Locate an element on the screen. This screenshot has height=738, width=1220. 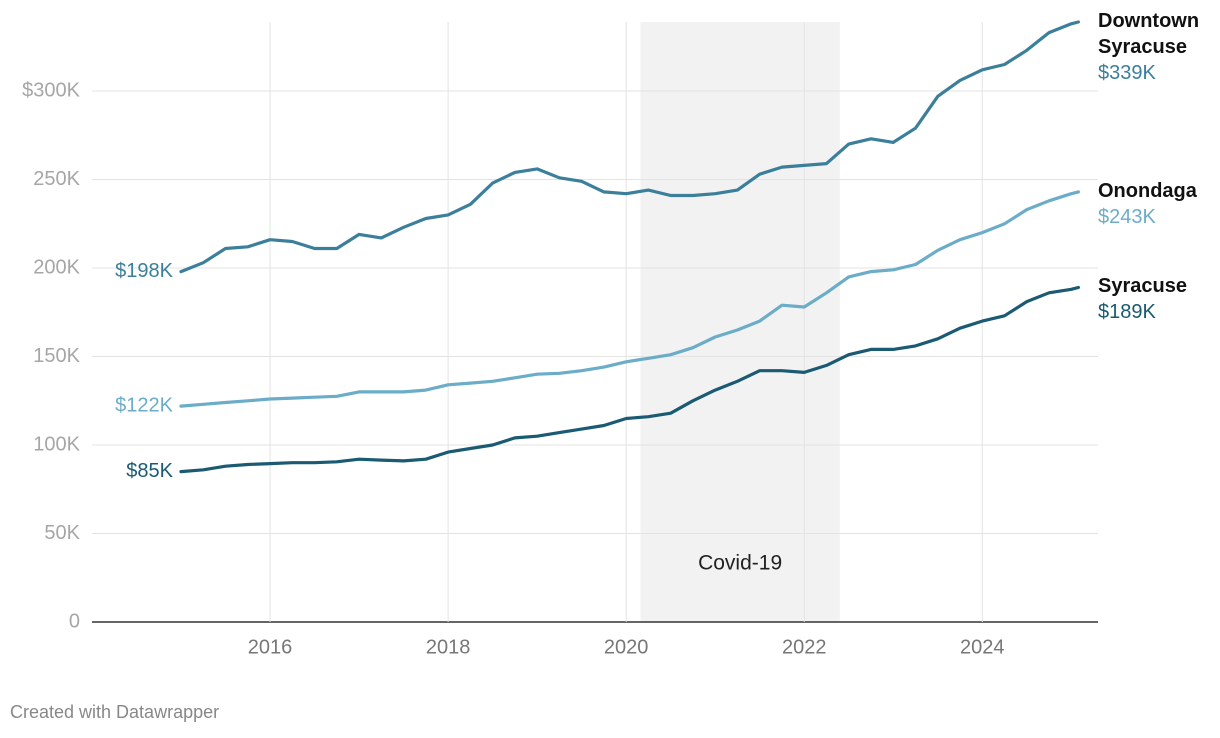
x-tick-label: 2018 is located at coordinates (448, 647).